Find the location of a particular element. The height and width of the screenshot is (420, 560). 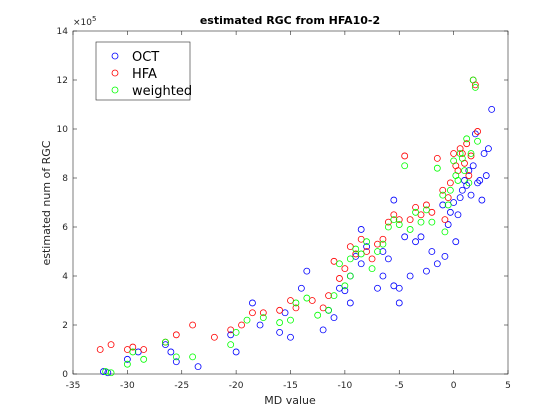

y-tick-label: 6 is located at coordinates (65, 228).